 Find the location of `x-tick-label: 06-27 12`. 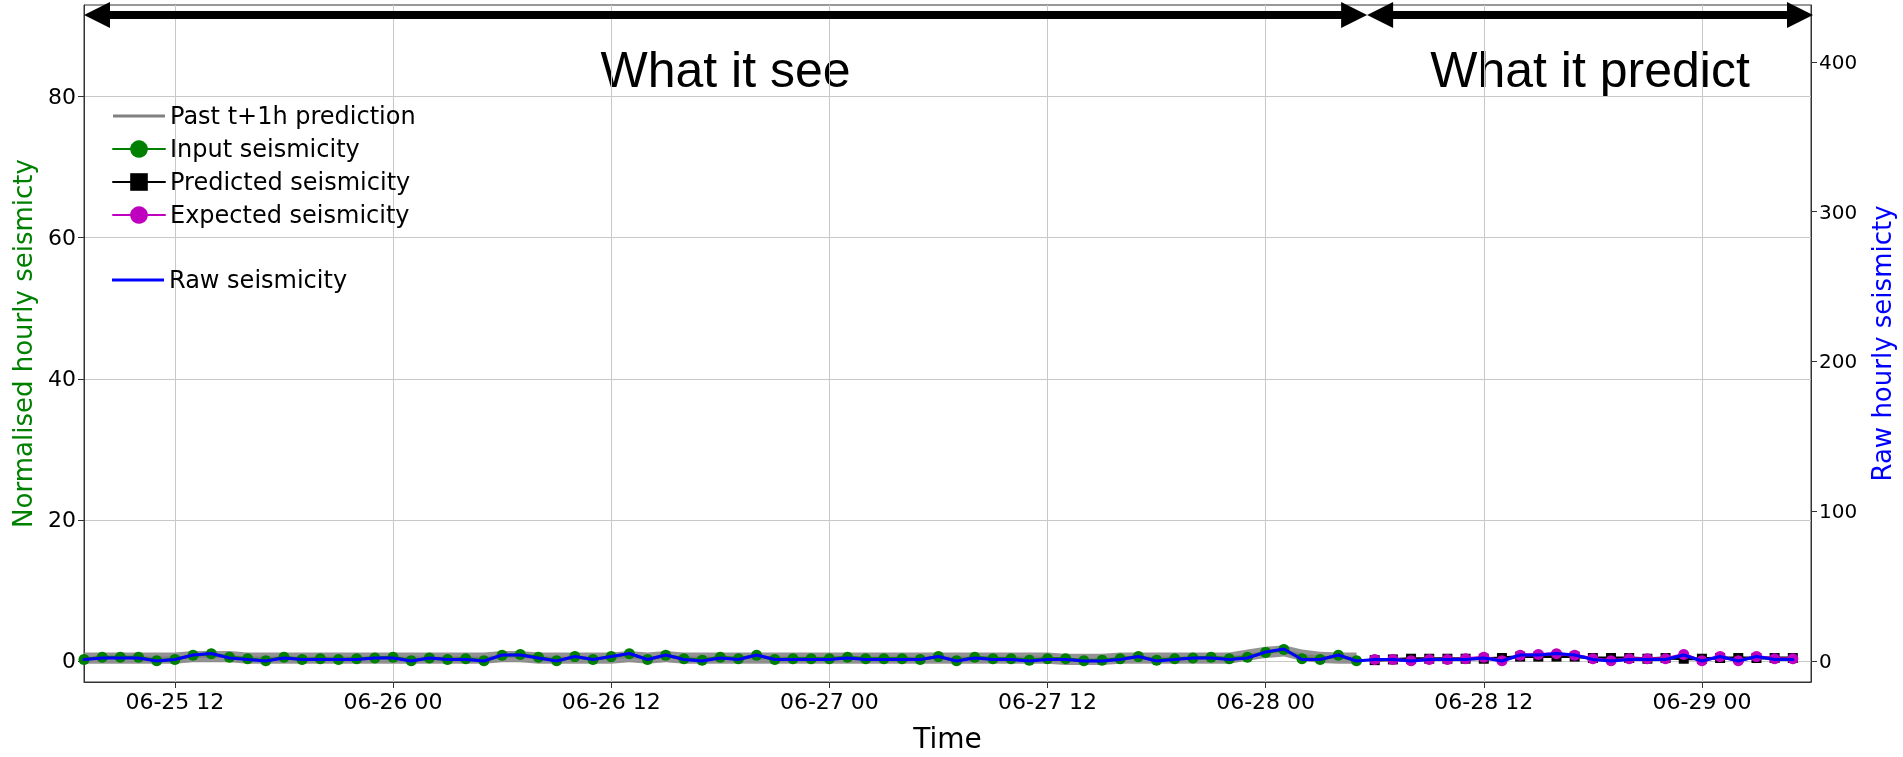

x-tick-label: 06-27 12 is located at coordinates (1047, 701).